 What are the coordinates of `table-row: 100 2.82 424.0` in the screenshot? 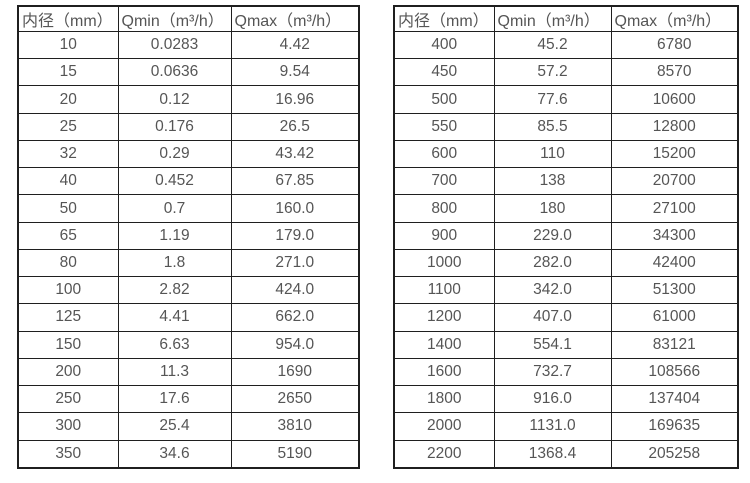 It's located at (188, 290).